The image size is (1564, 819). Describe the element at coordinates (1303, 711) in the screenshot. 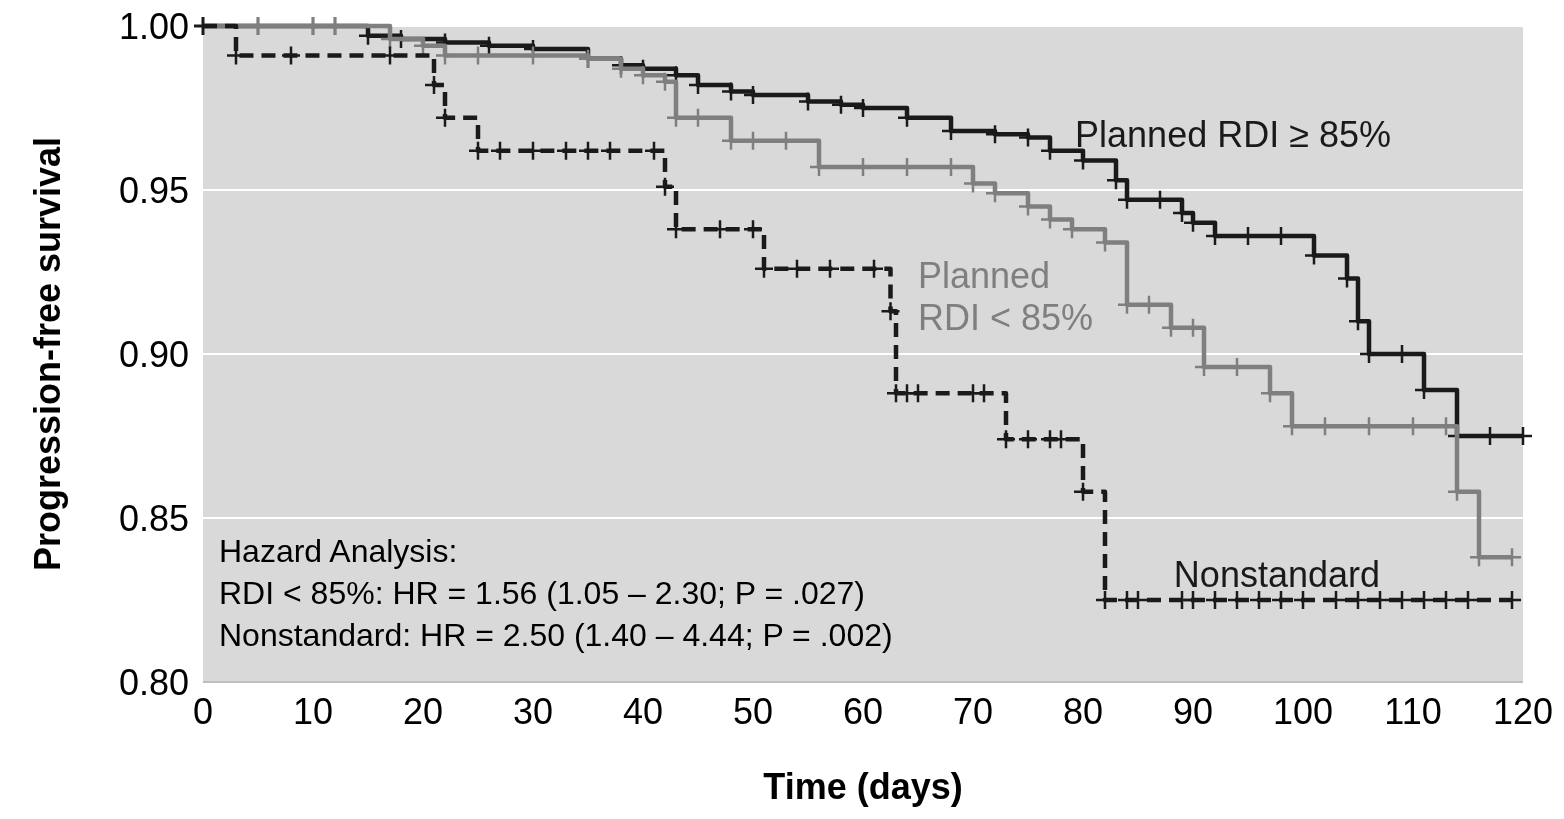

I see `x-tick-label: 100` at that location.